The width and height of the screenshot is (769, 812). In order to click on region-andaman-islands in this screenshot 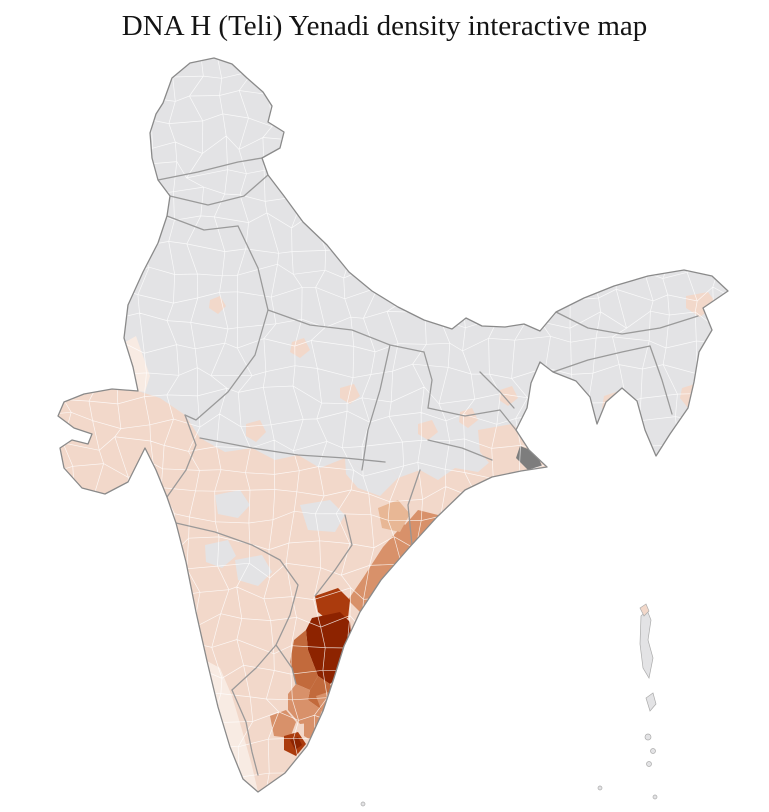, I will do `click(646, 644)`.